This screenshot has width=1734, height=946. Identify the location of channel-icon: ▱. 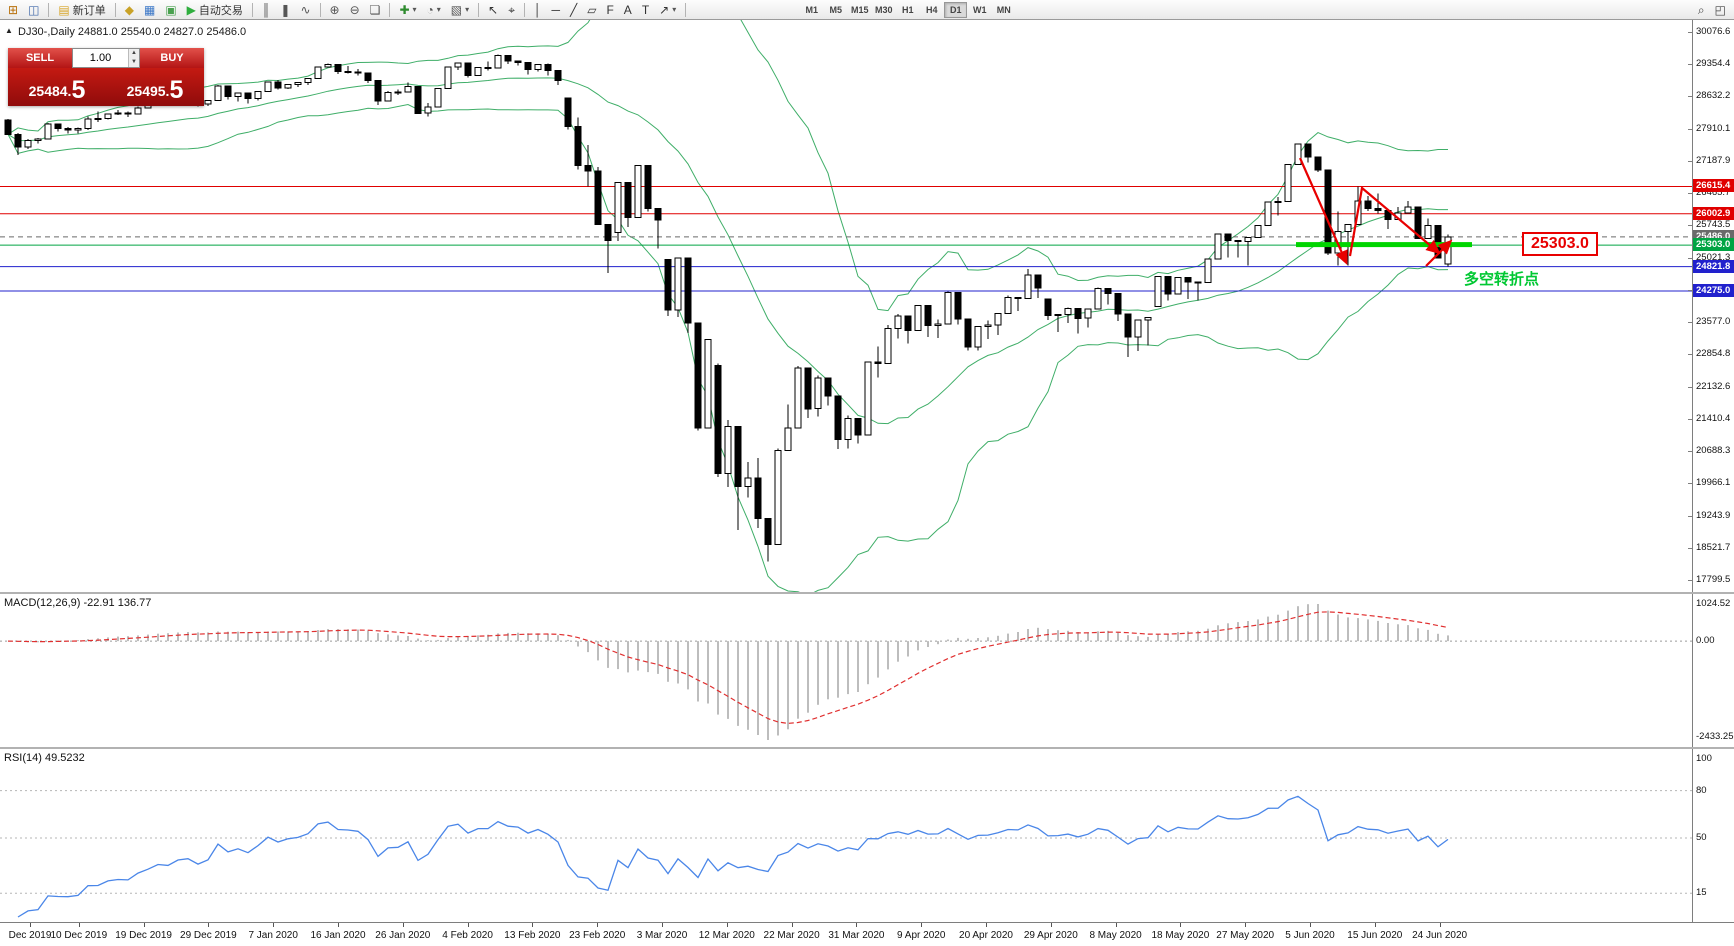
(591, 9).